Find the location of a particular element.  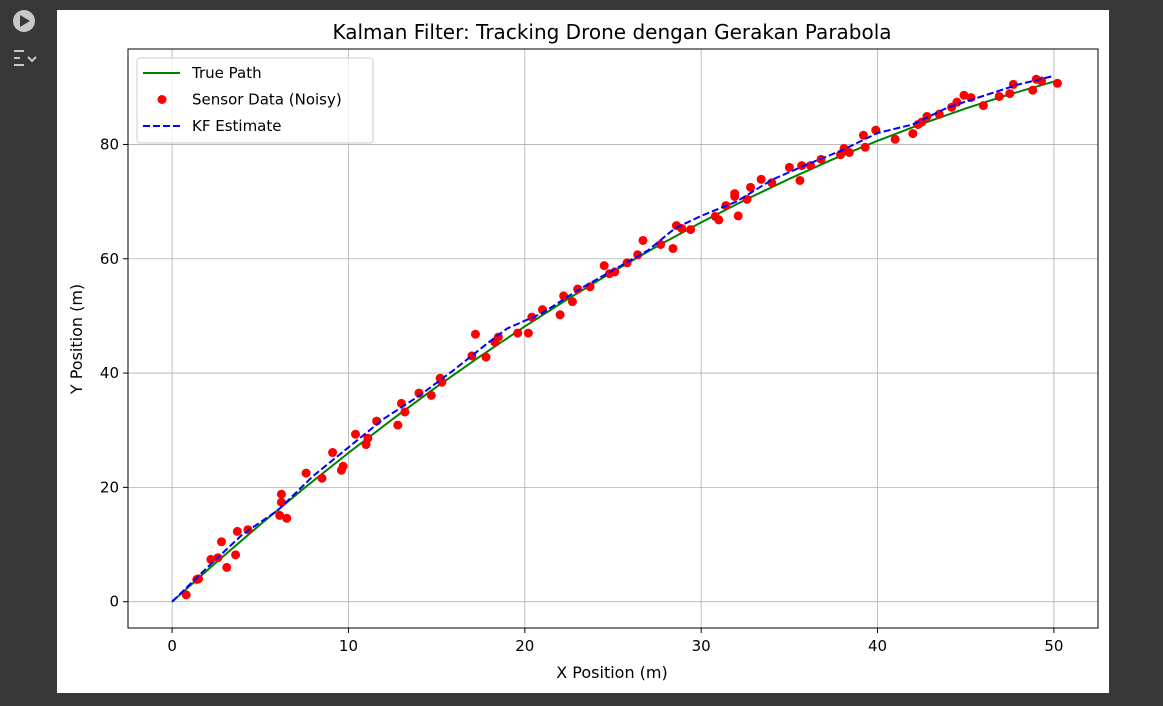

x-tick-label: 0 is located at coordinates (172, 646).